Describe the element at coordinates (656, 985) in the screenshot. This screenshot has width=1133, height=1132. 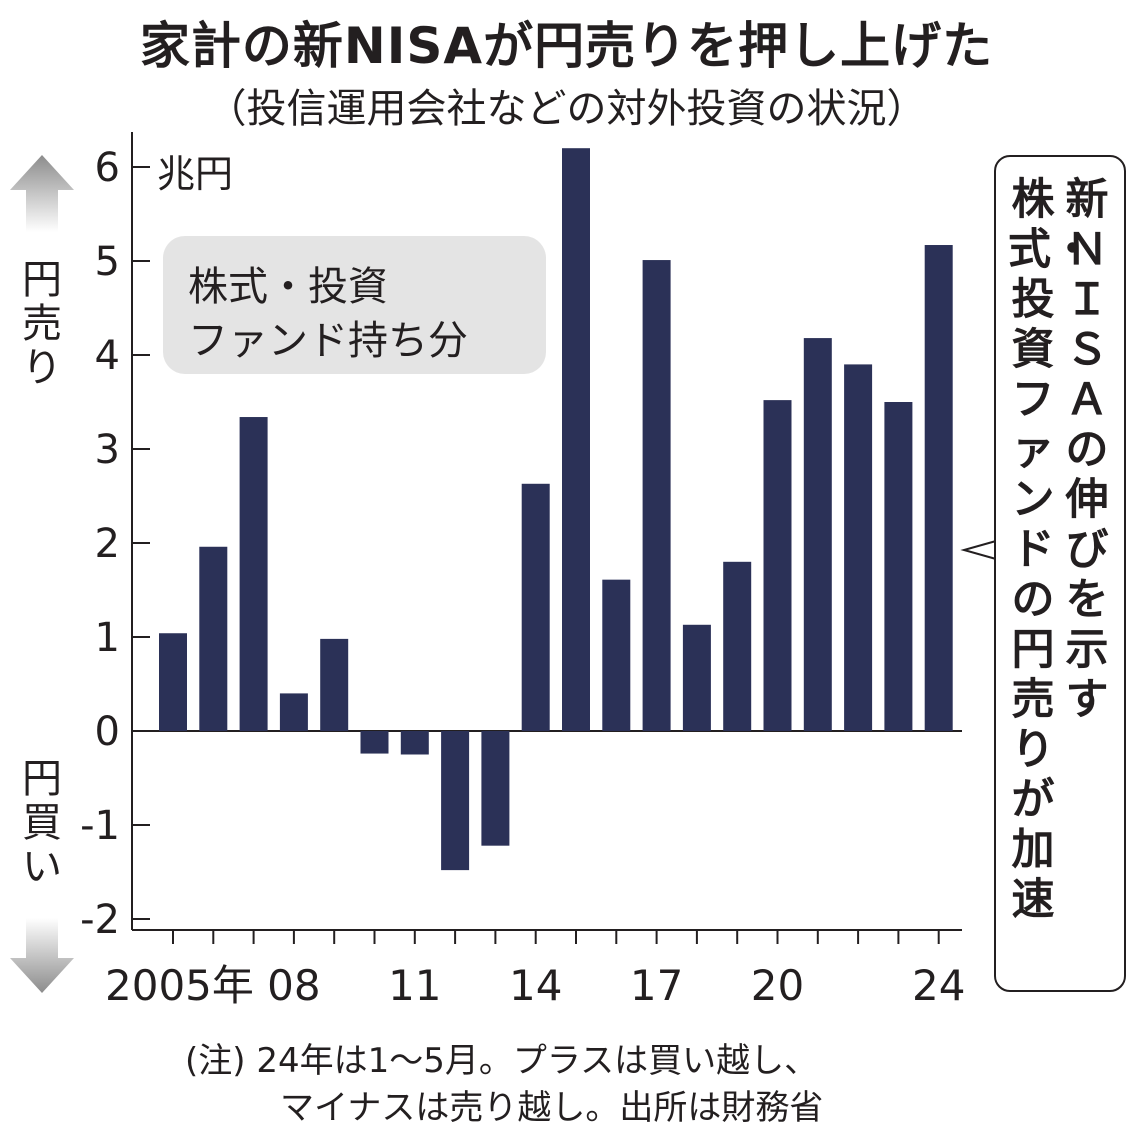
I see `x-tick-label: 17` at that location.